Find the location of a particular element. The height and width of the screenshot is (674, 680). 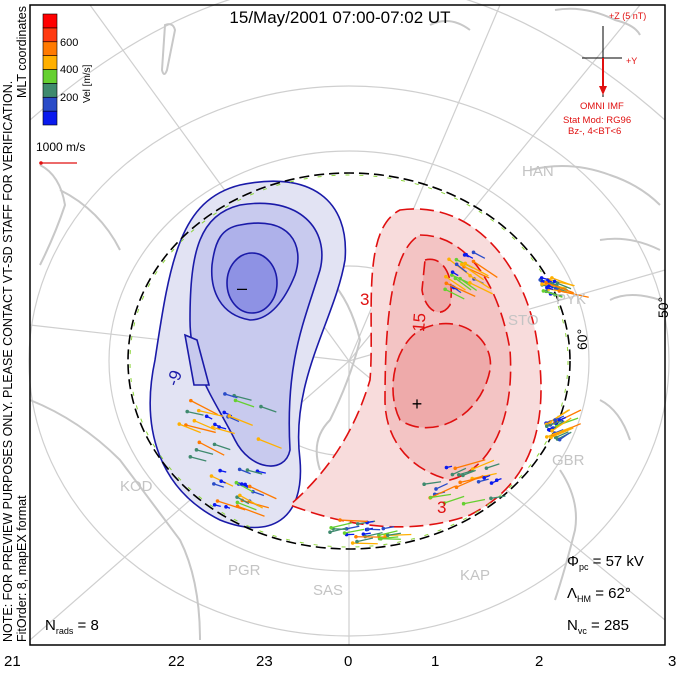

radar-station-kap: KAP is located at coordinates (475, 575).